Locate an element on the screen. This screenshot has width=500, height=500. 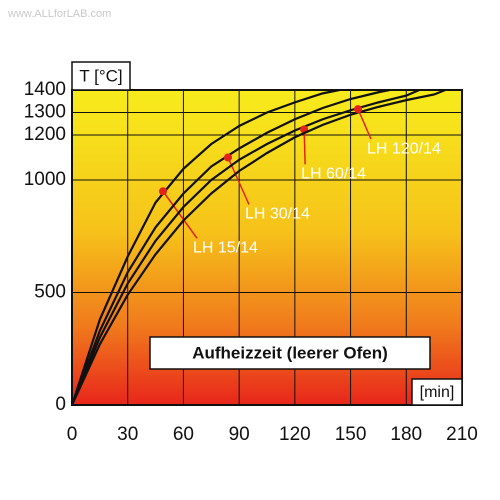
x-tick-label: 180 is located at coordinates (406, 434).